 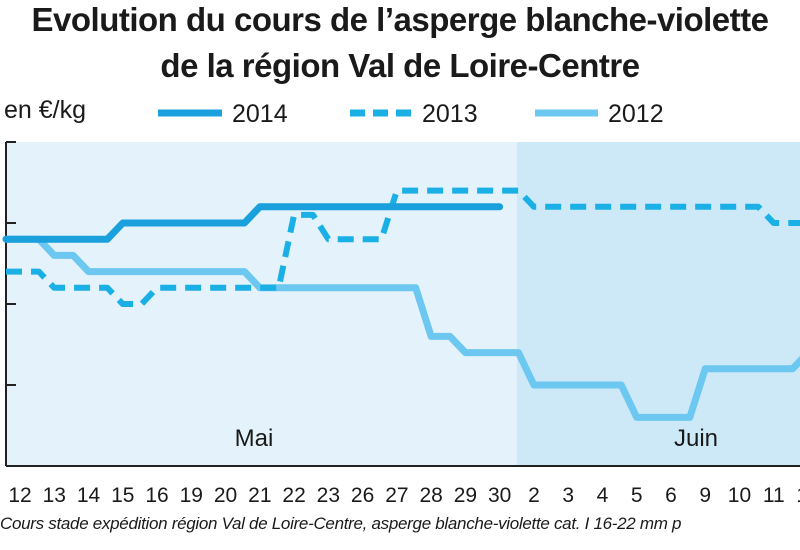 I want to click on y-axis-label: en €/kg, so click(x=45, y=110).